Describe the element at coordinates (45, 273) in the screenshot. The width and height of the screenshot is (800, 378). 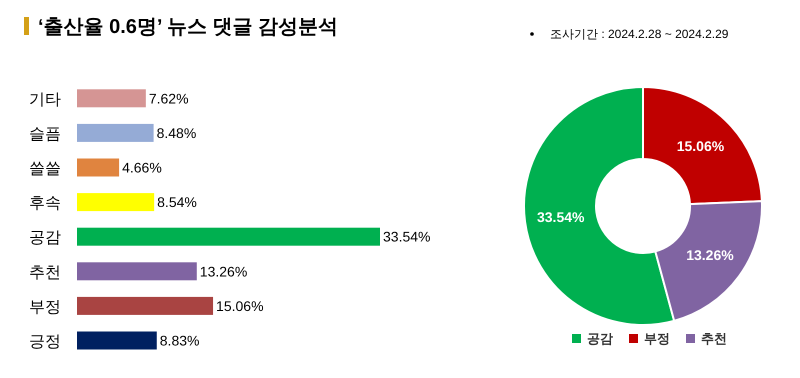
I see `y-tick-label: 추천` at that location.